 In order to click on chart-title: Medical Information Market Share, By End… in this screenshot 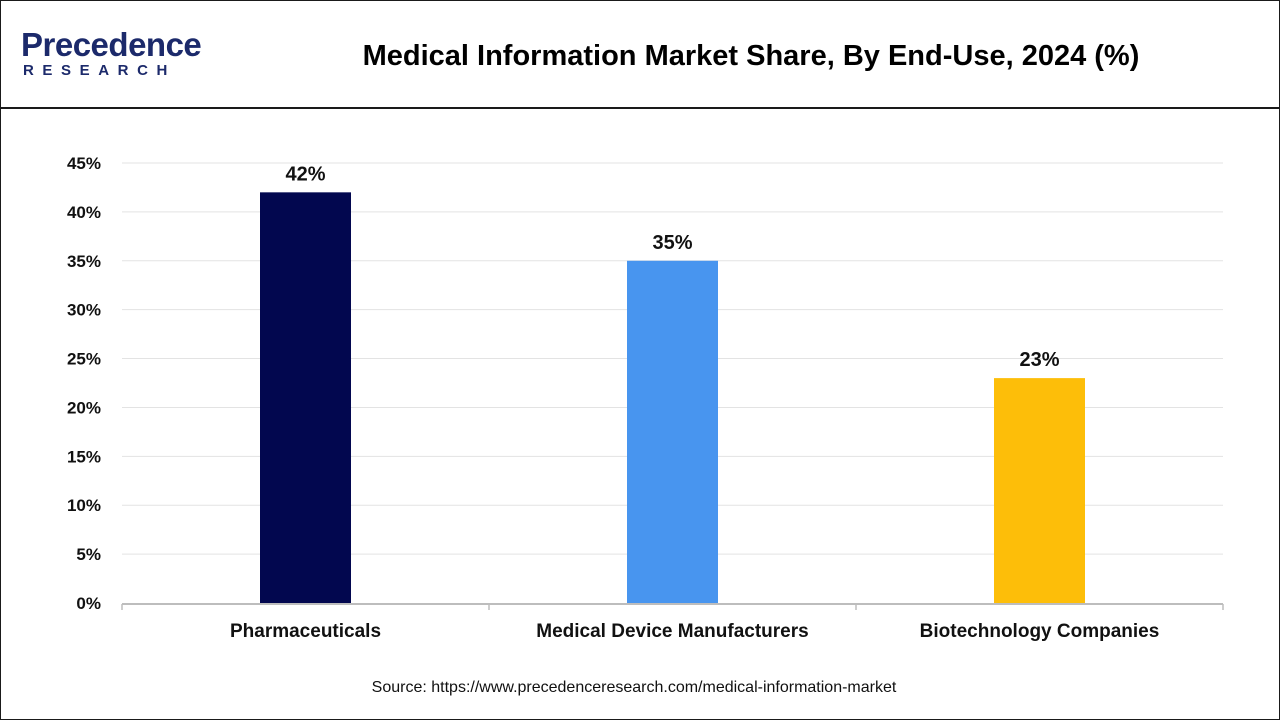, I will do `click(751, 56)`.